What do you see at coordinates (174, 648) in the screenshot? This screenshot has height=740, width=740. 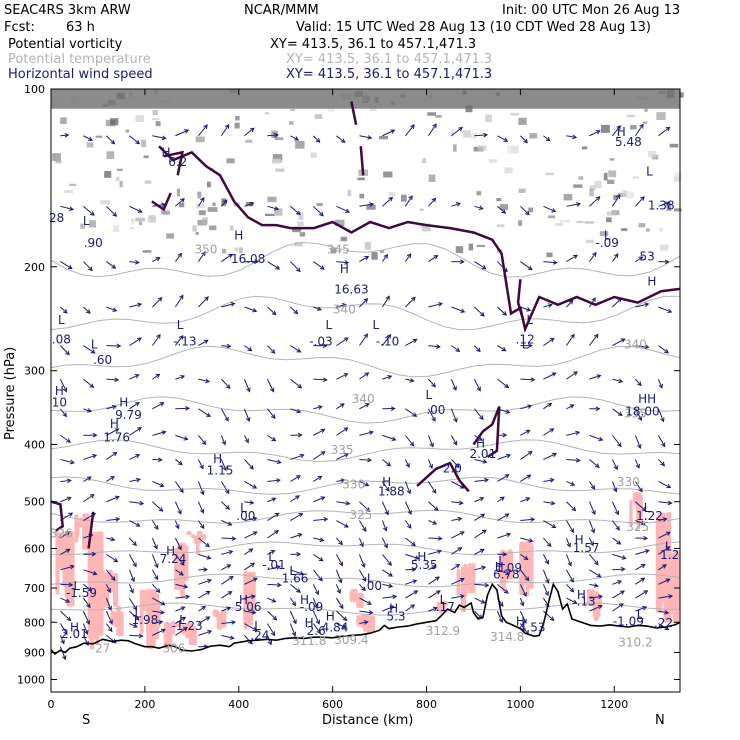 I see `theta-label: 306` at bounding box center [174, 648].